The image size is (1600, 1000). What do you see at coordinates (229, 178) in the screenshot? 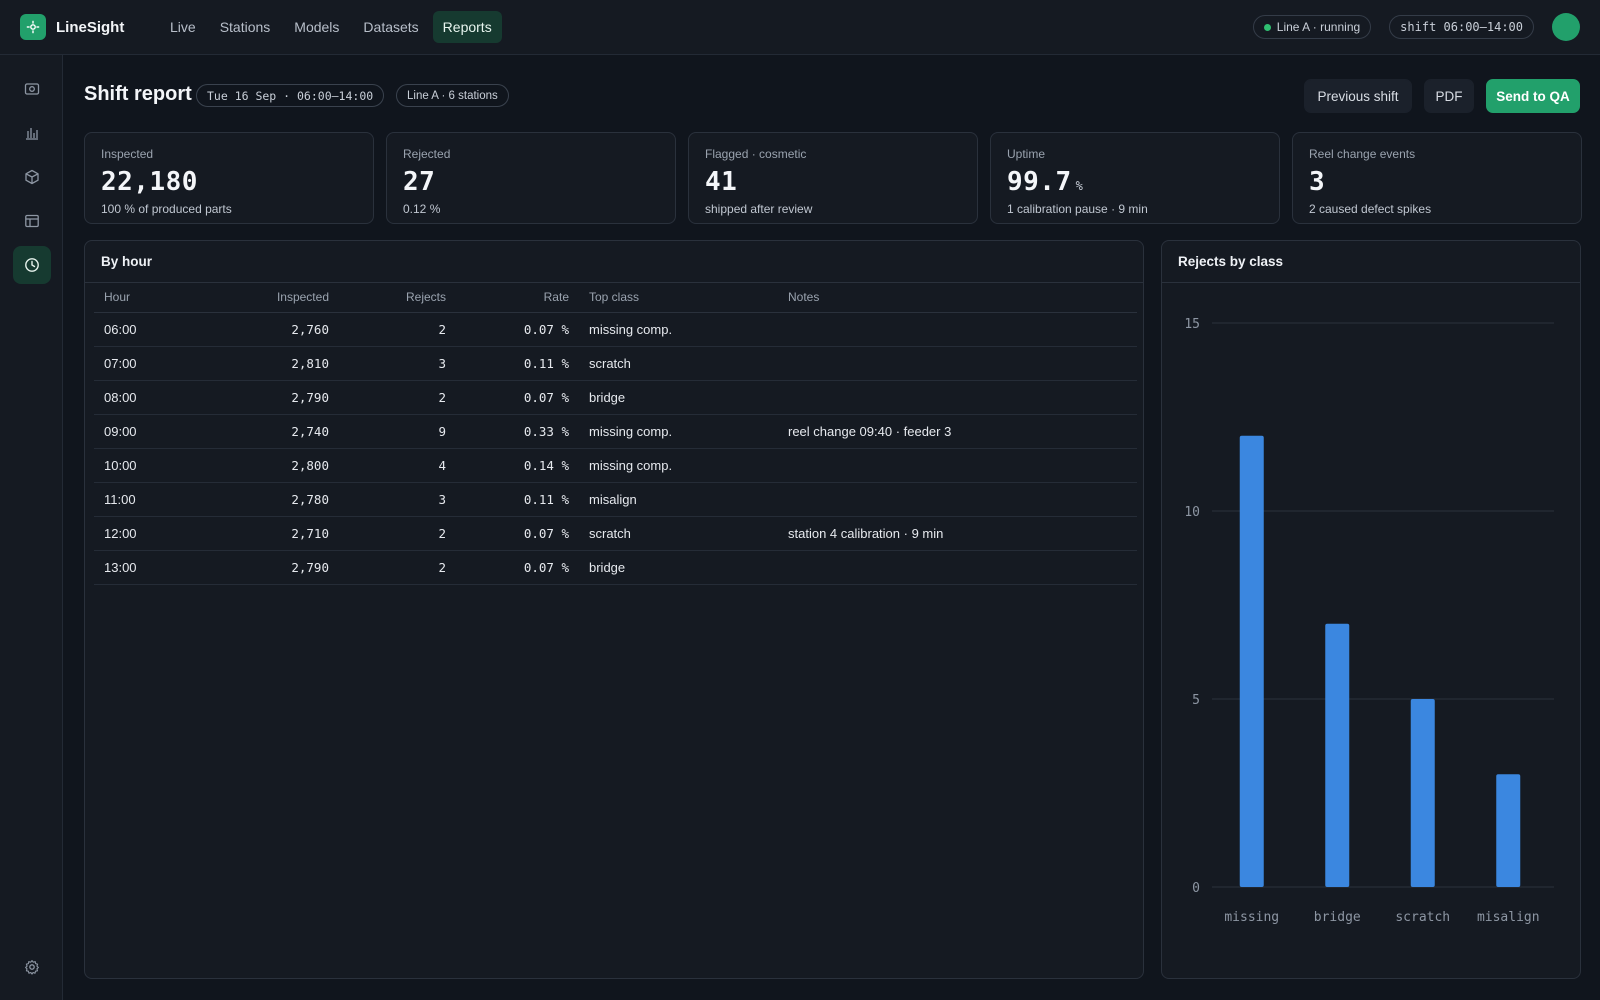
I see `kpi-card-inspected: Inspected 22,180 100 % of produced parts` at bounding box center [229, 178].